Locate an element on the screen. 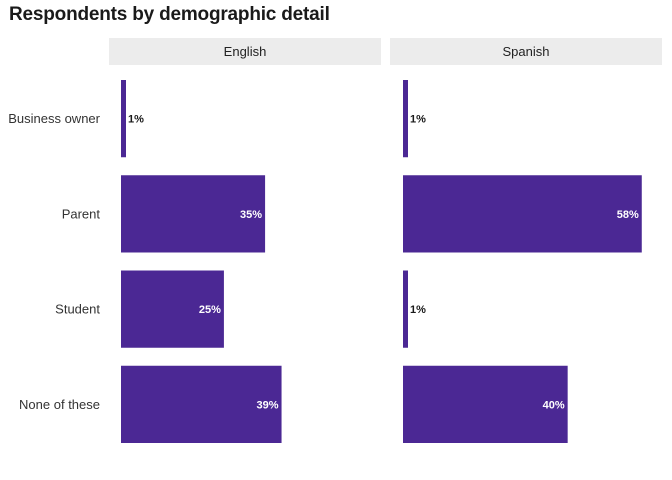 The image size is (672, 480). bar-spanish-none-of-these is located at coordinates (485, 404).